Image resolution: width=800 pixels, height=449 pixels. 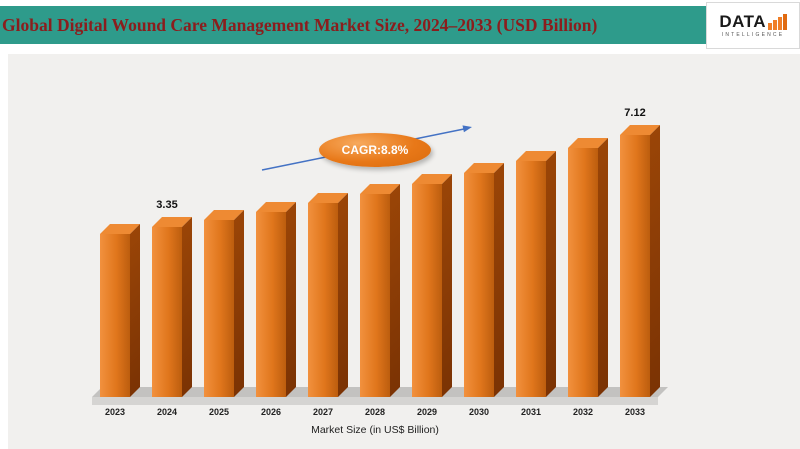 I want to click on x-tick-2029: 2029, so click(x=427, y=412).